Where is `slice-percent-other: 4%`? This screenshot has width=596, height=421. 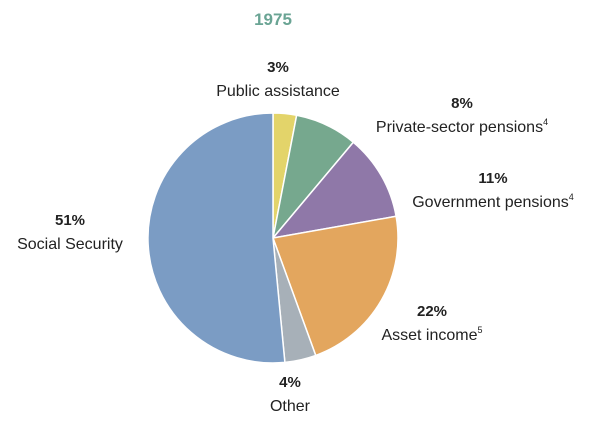 slice-percent-other: 4% is located at coordinates (290, 382).